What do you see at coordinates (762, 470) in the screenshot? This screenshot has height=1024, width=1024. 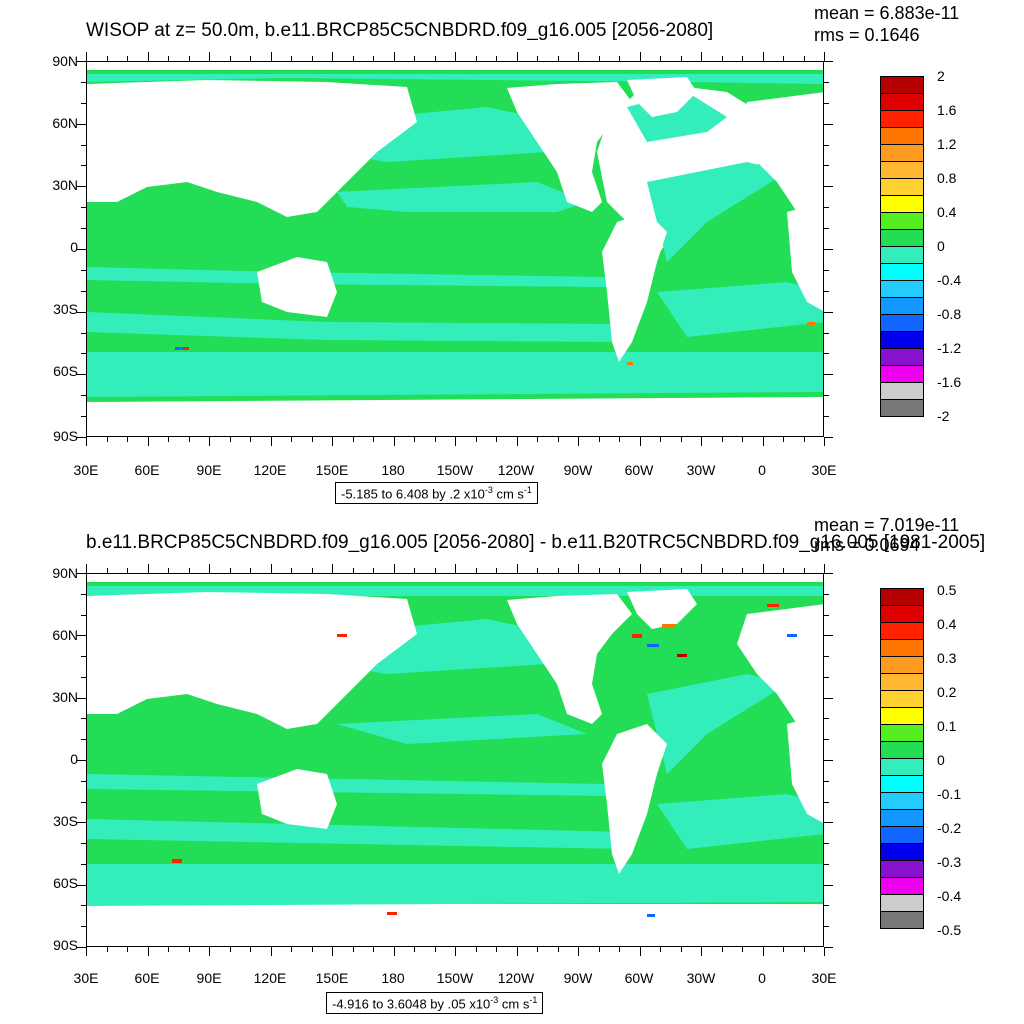 I see `lon-label: 0` at bounding box center [762, 470].